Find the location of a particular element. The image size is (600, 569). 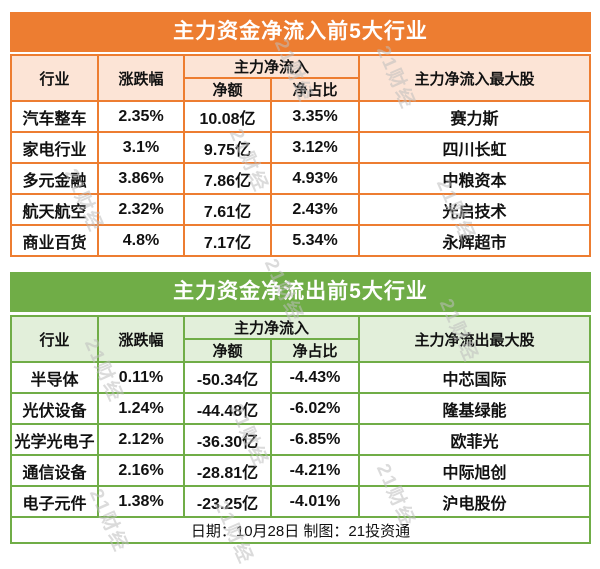

cell-net-ratio: 5.34% is located at coordinates (315, 240).